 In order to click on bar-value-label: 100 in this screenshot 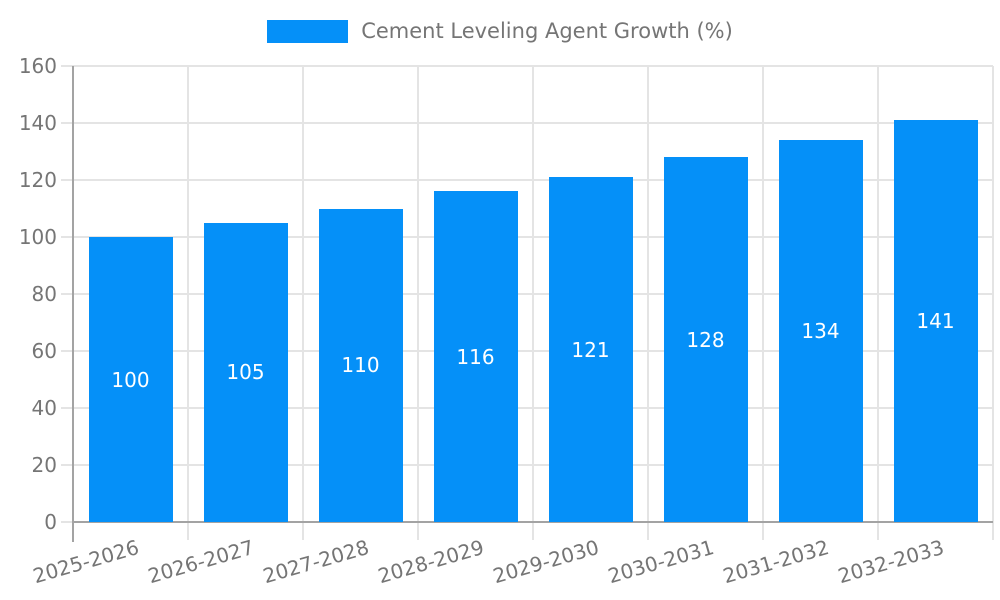, I will do `click(130, 379)`.